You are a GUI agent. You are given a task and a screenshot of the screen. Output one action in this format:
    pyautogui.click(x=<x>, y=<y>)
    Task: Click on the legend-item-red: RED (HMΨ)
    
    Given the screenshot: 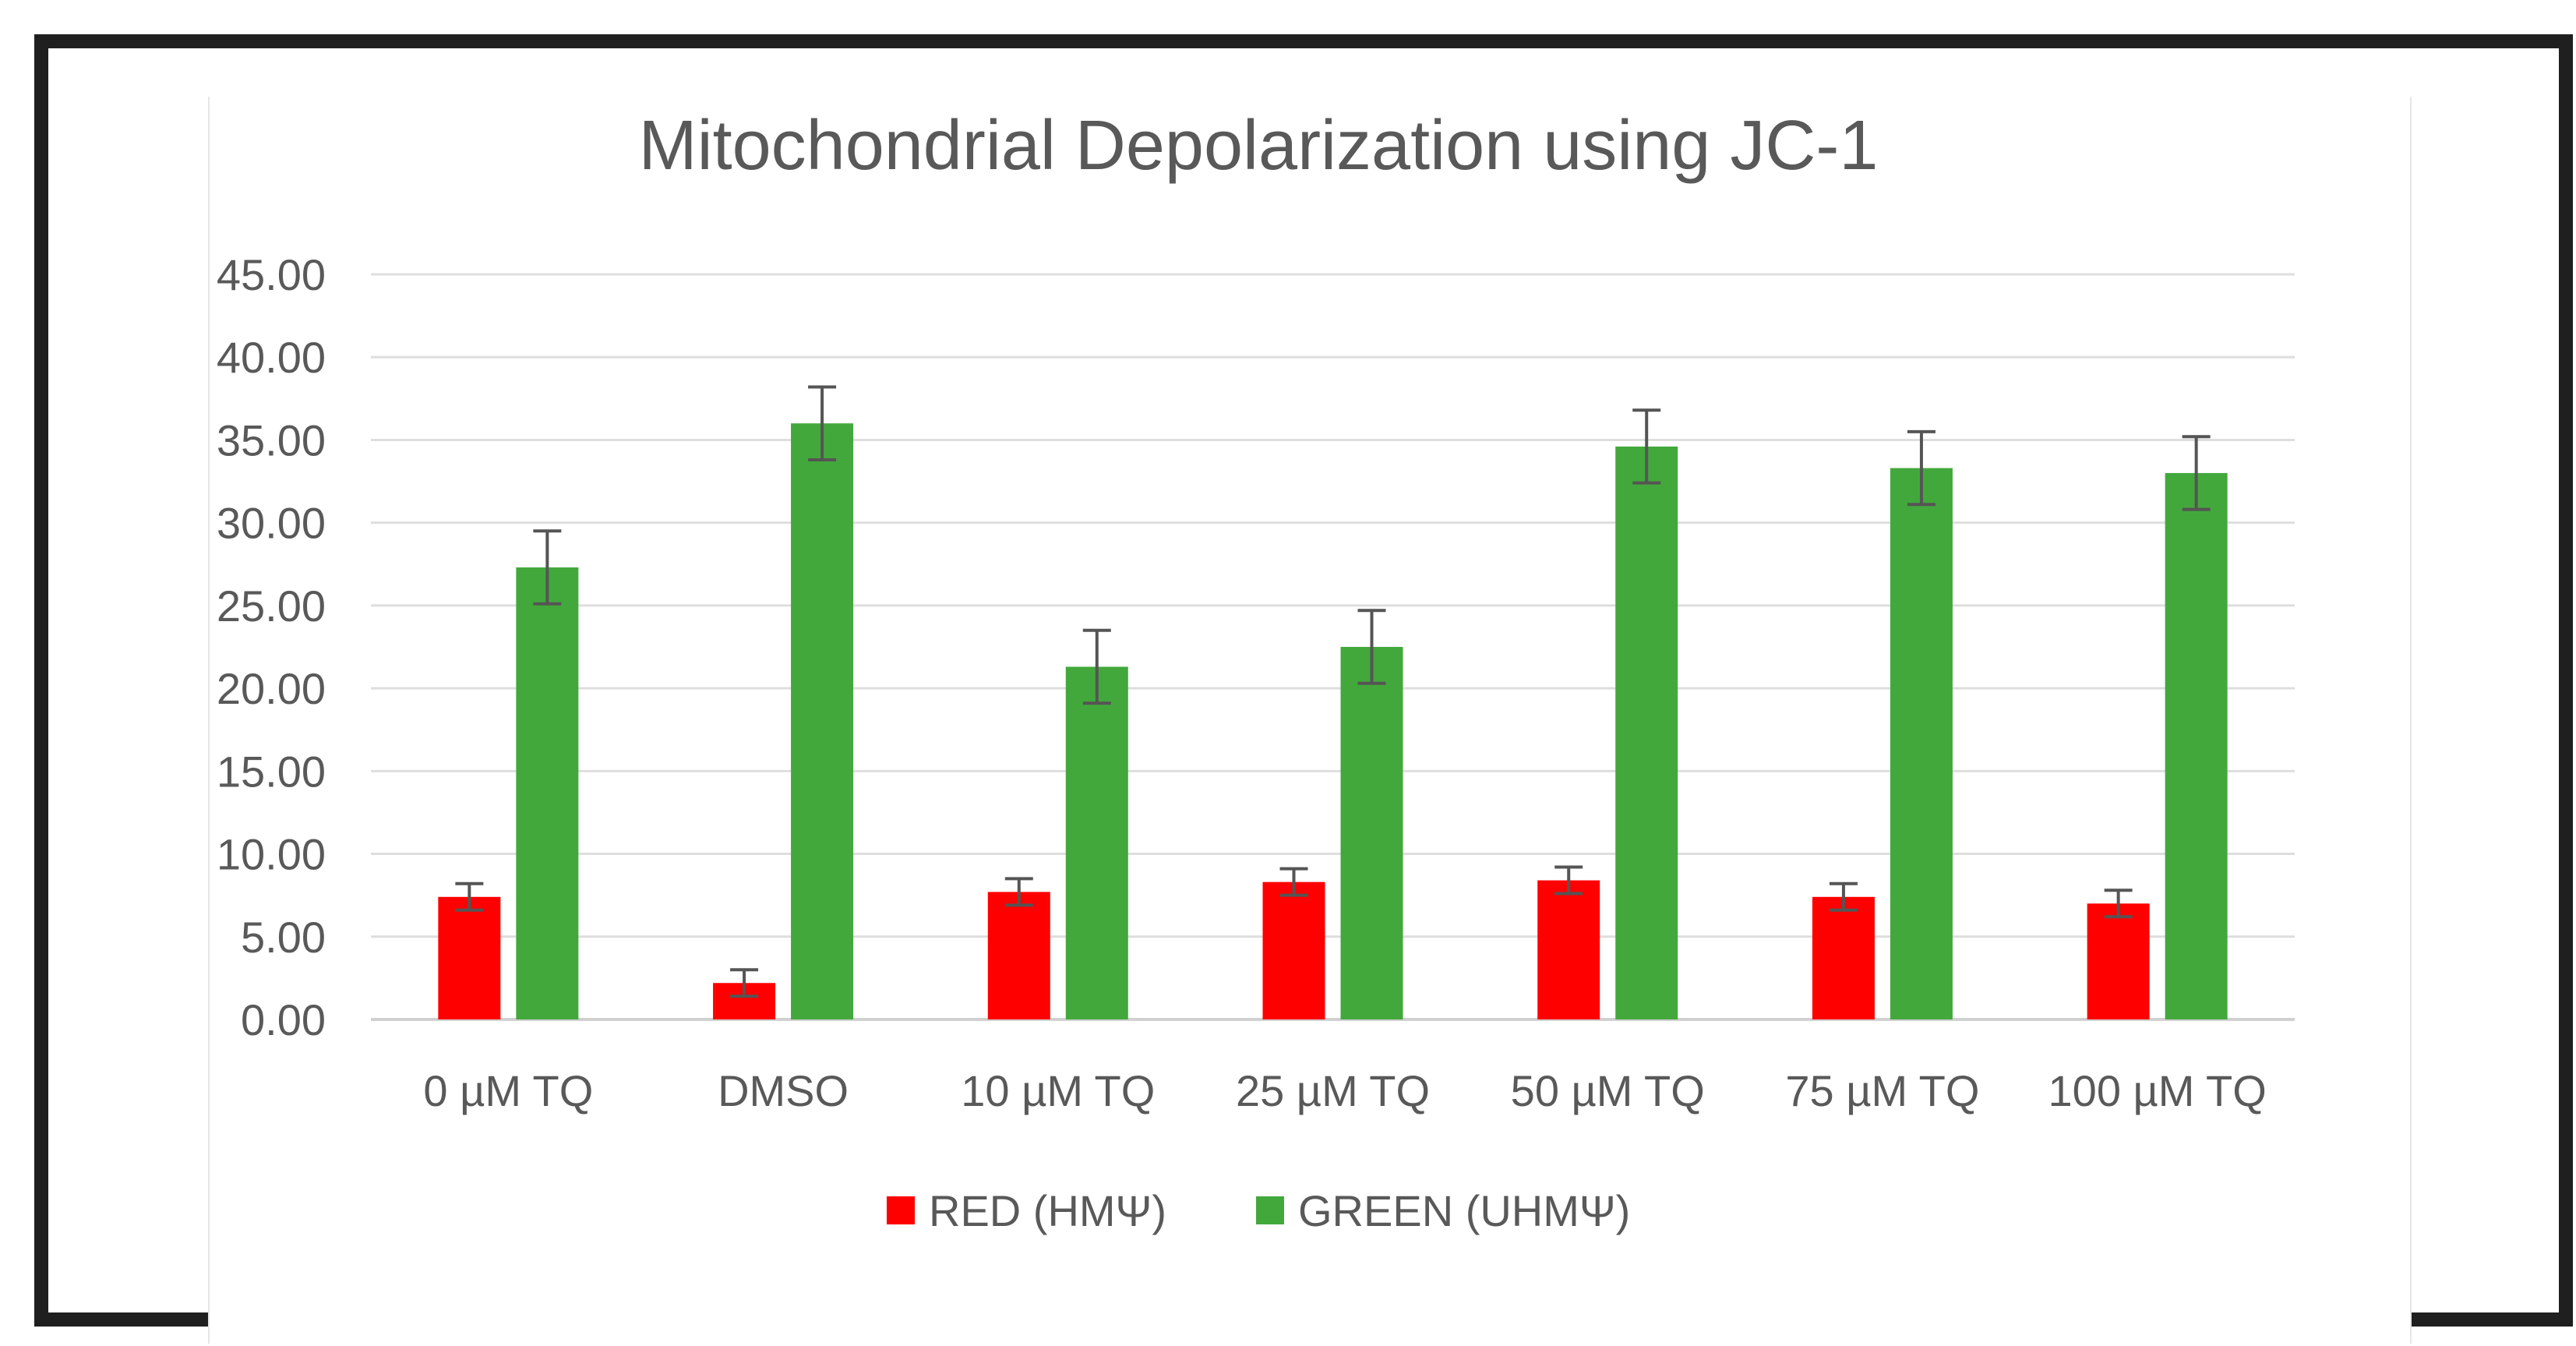 What is the action you would take?
    pyautogui.click(x=1026, y=1210)
    